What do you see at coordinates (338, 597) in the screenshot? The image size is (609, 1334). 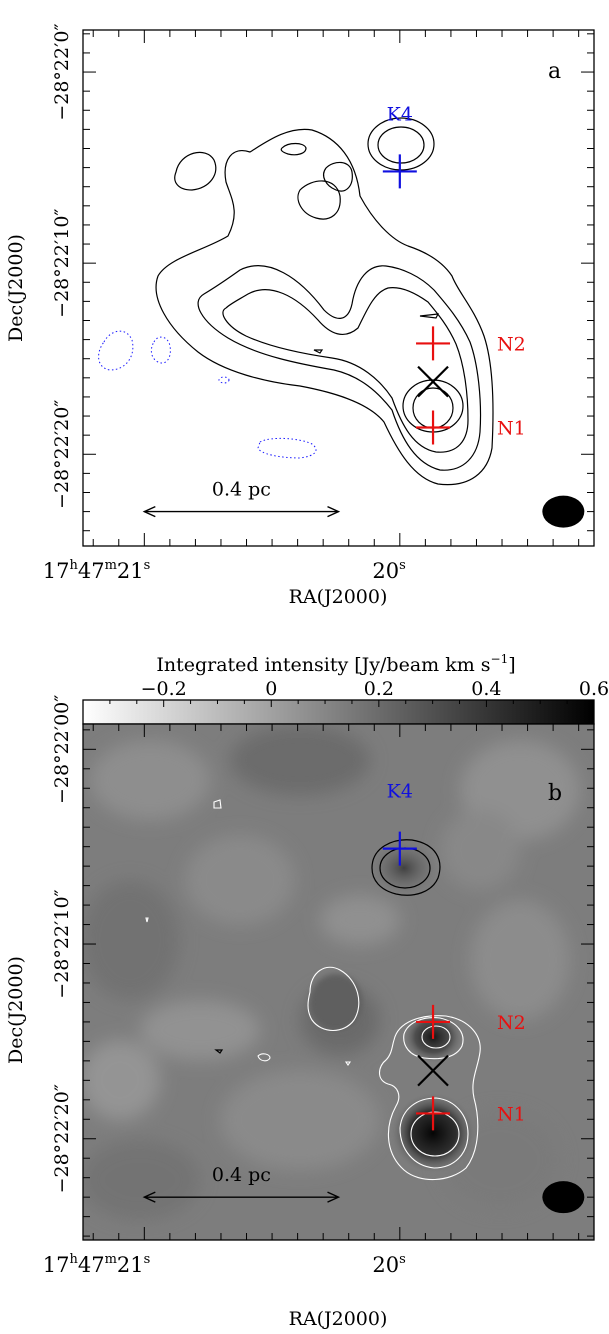 I see `panel-a-xlabel: RA(J2000)` at bounding box center [338, 597].